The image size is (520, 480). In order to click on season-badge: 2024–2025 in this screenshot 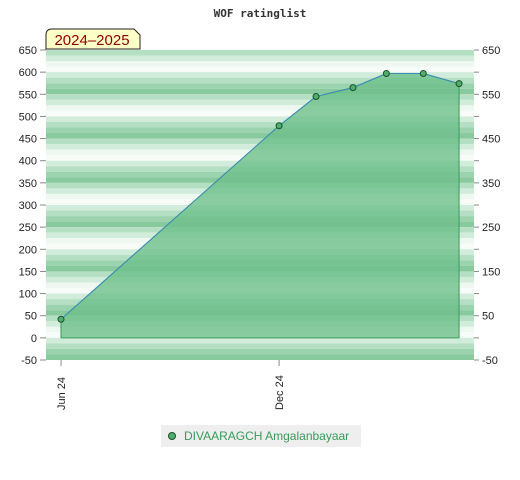, I will do `click(93, 39)`.